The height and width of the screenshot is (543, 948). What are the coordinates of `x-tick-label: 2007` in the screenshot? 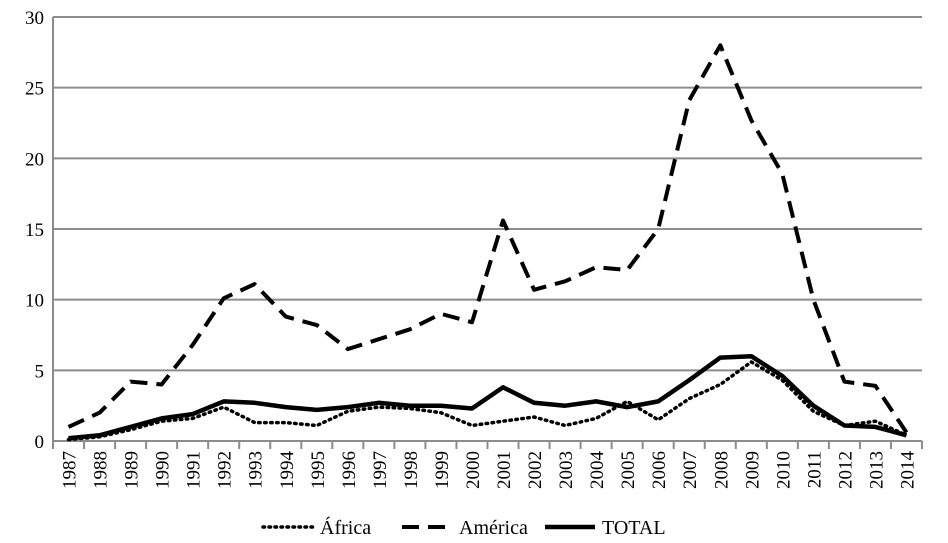 It's located at (690, 470).